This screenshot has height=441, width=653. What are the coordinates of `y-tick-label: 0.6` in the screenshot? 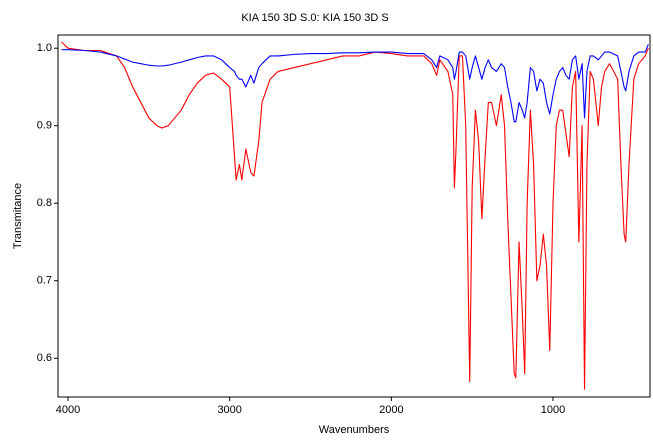 It's located at (44, 358).